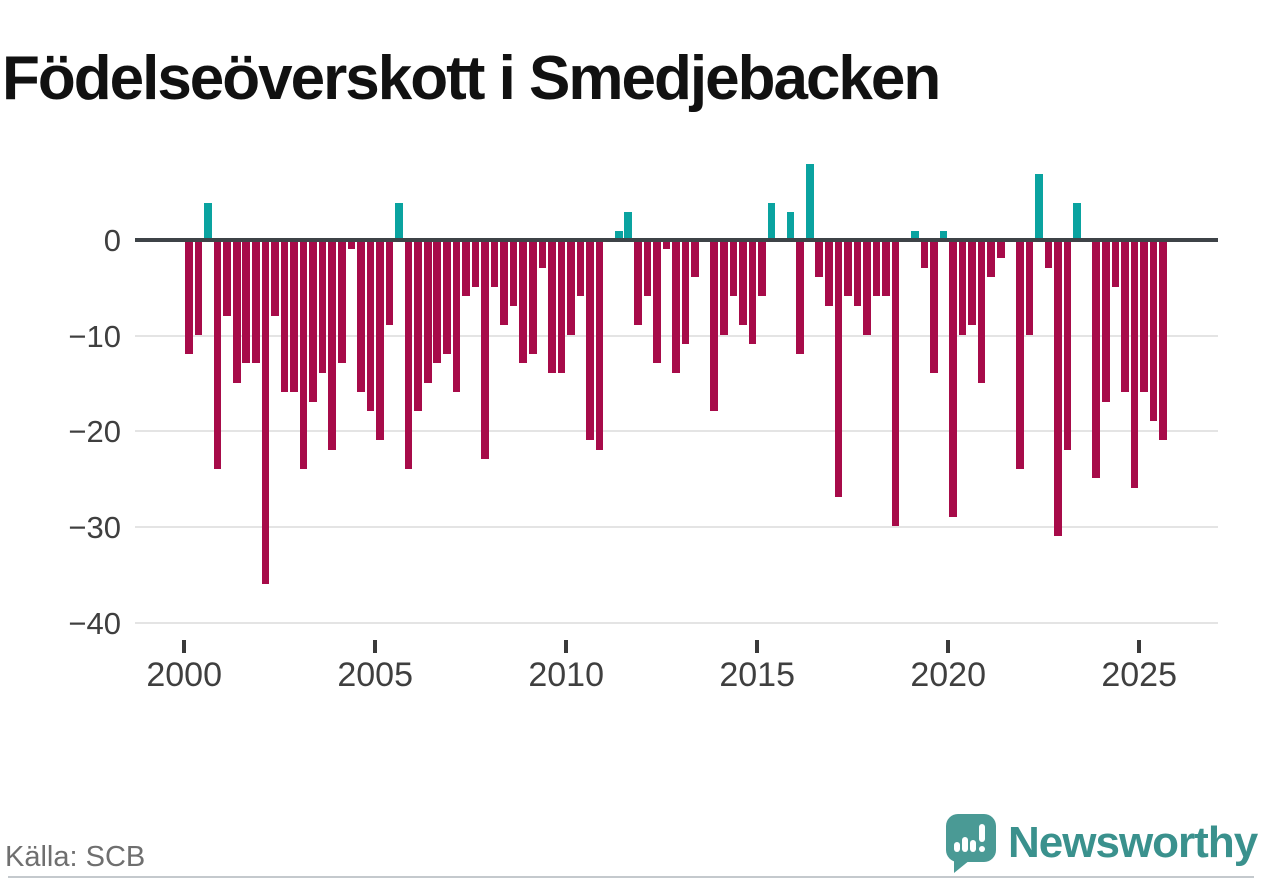 This screenshot has width=1262, height=879. I want to click on bar-2010Q3, so click(590, 339).